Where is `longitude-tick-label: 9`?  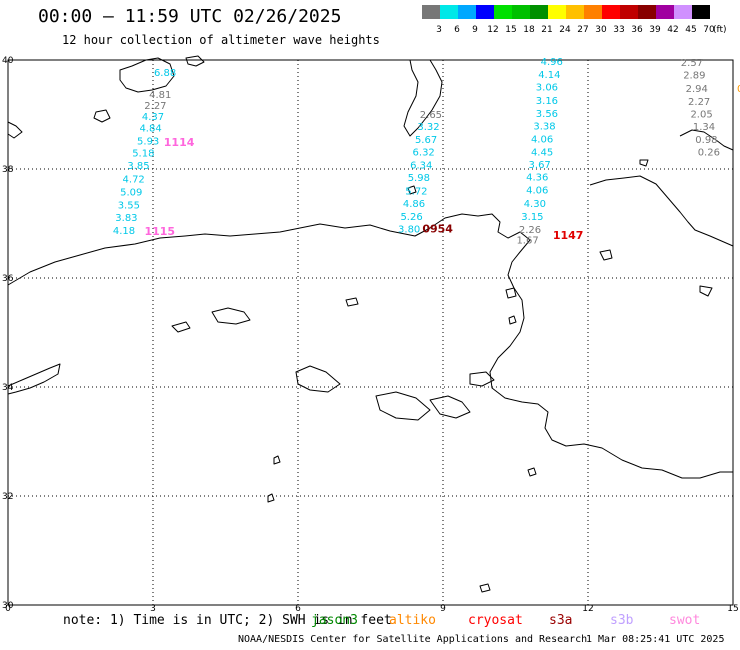
longitude-tick-label: 9 is located at coordinates (443, 609).